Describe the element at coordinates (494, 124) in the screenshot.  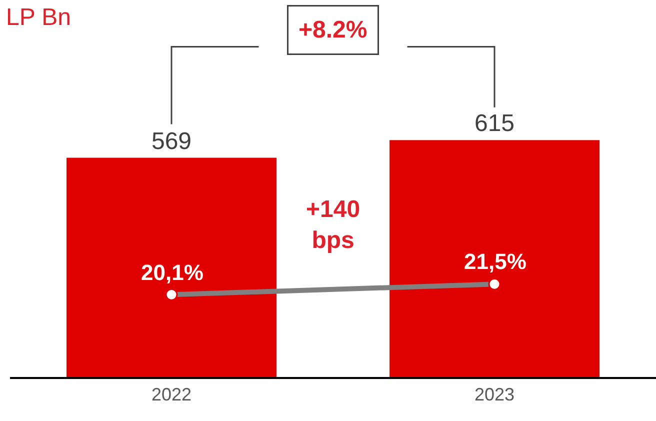
I see `data-label: 615` at that location.